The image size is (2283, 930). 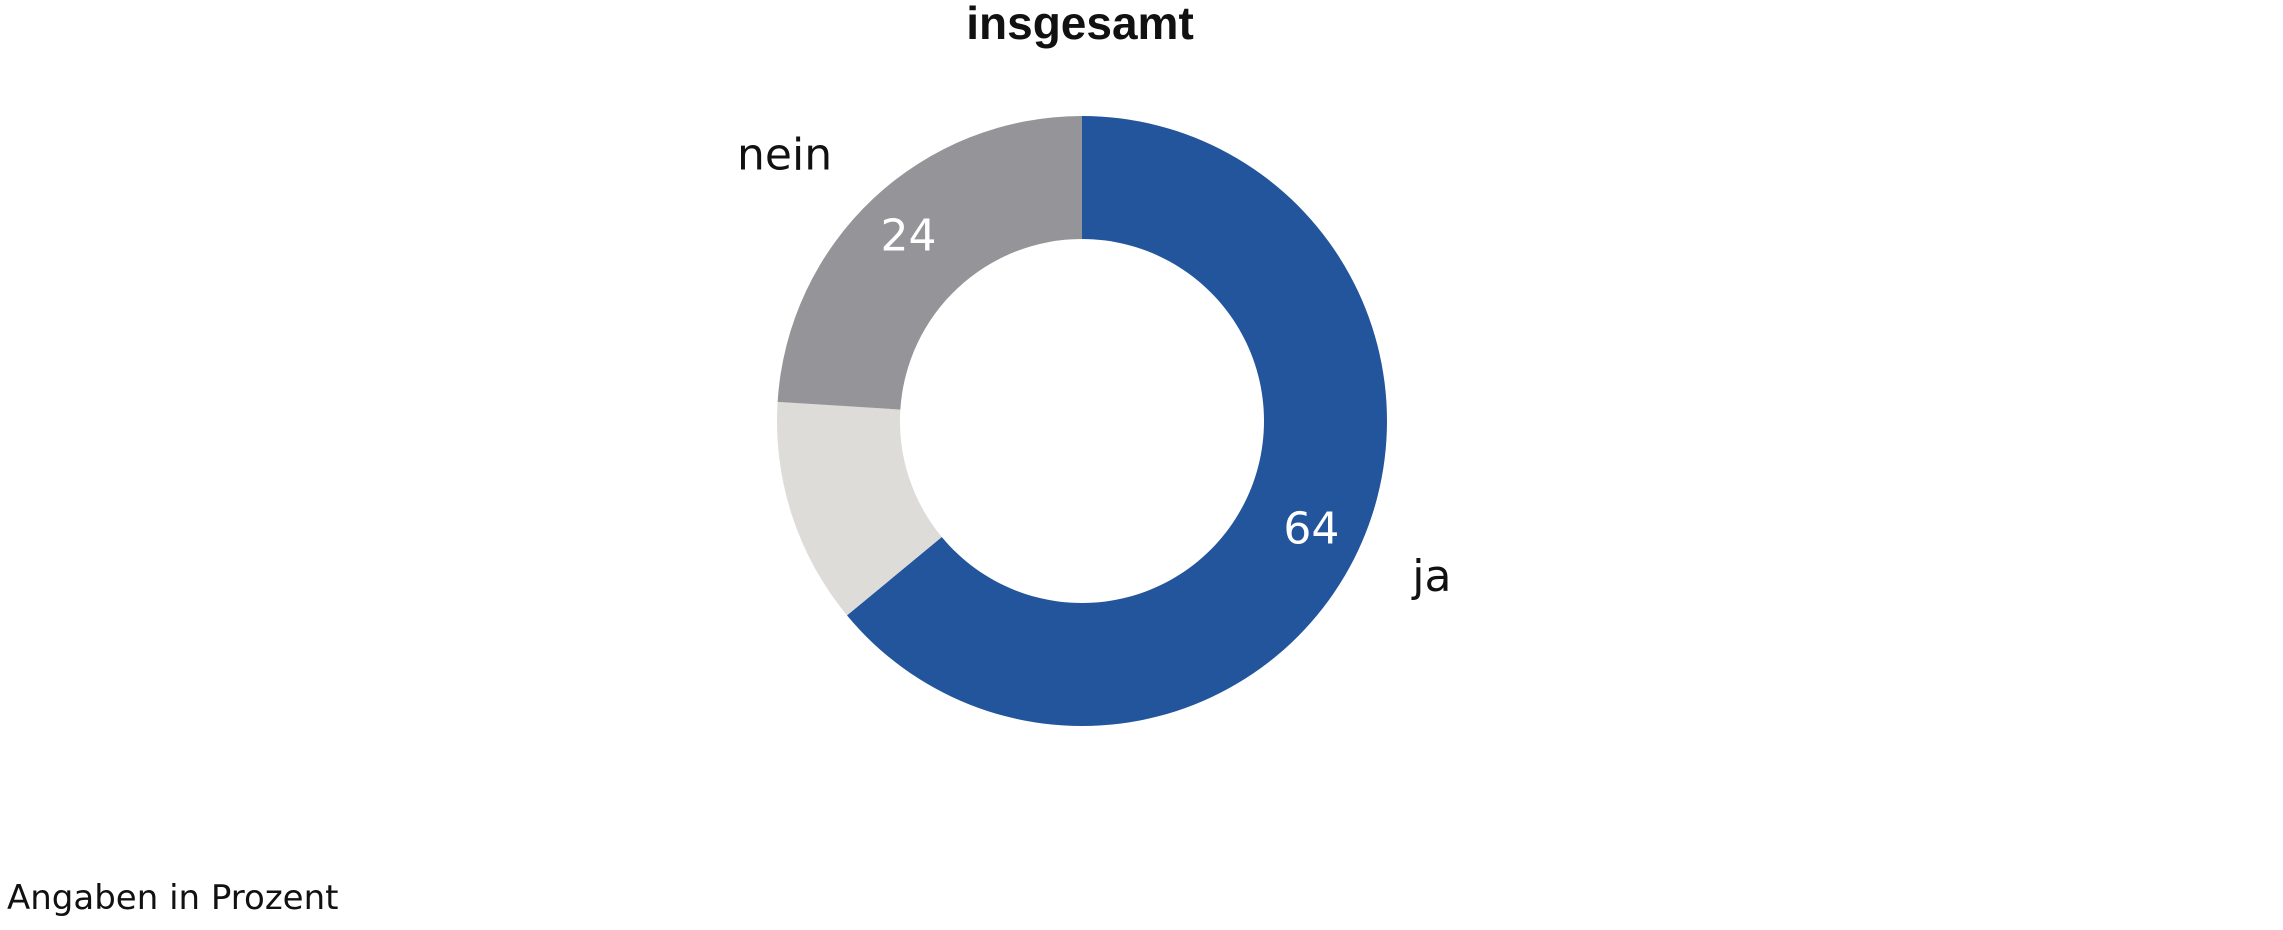 What do you see at coordinates (1431, 576) in the screenshot?
I see `category-label-ja: ja` at bounding box center [1431, 576].